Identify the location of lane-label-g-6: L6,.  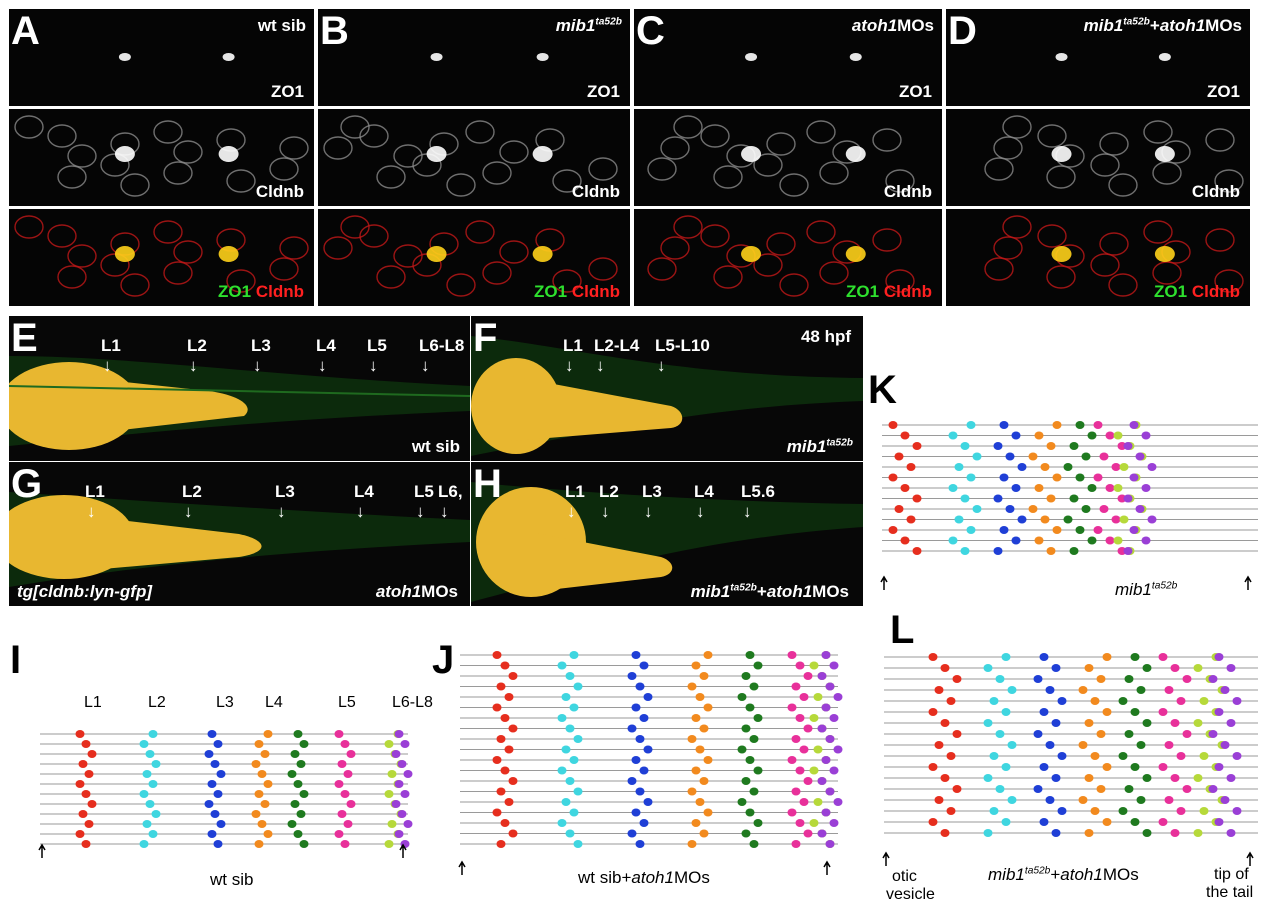
(450, 491).